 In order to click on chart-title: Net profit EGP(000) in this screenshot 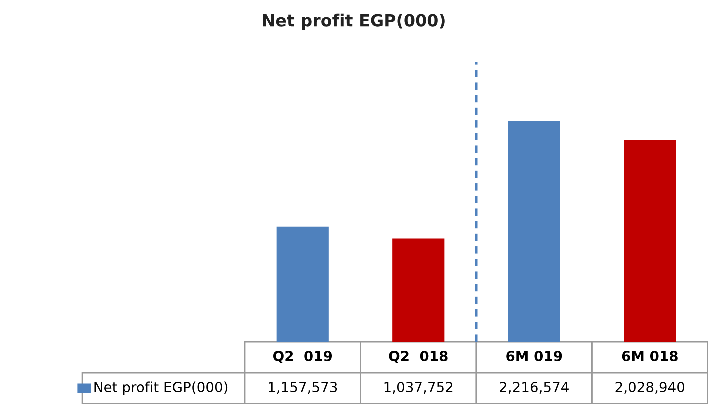, I will do `click(354, 22)`.